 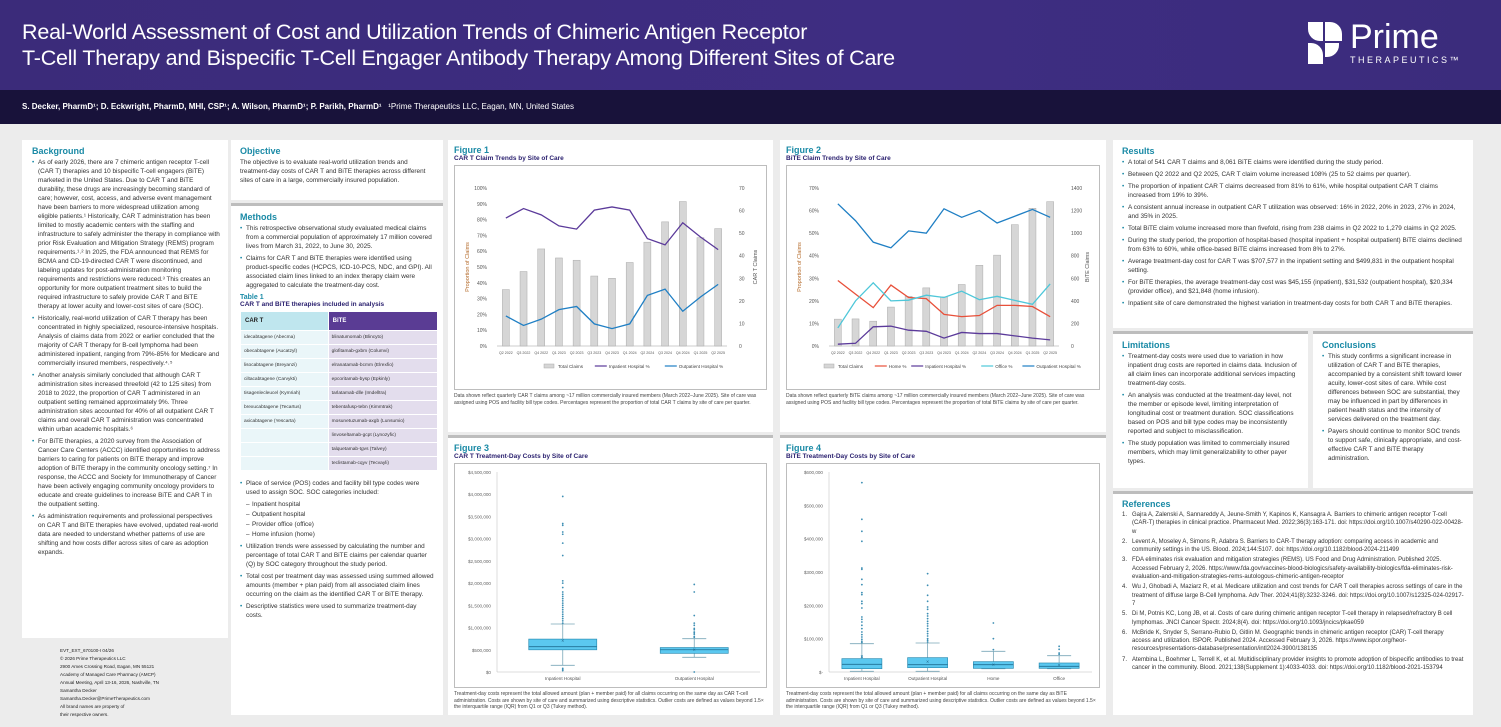 What do you see at coordinates (382, 379) in the screenshot?
I see `bite-therapy-cell: epcoritamab-bysp (Epkinly)` at bounding box center [382, 379].